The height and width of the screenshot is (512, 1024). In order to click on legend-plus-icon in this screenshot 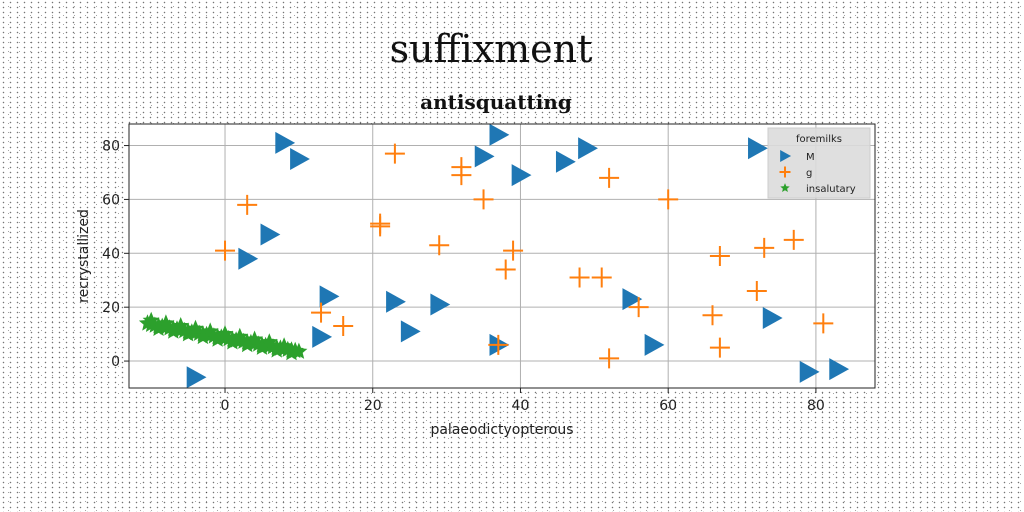, I will do `click(785, 172)`.